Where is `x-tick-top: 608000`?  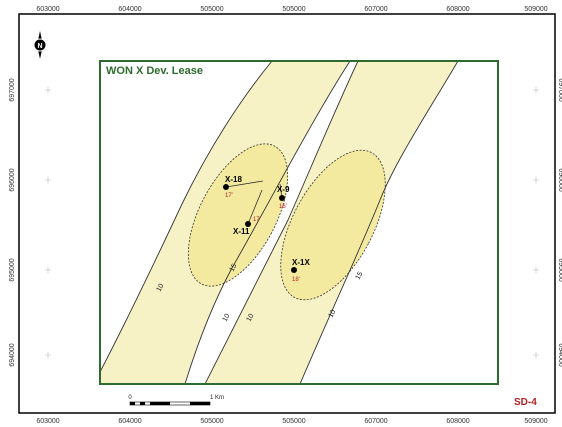 x-tick-top: 608000 is located at coordinates (457, 9).